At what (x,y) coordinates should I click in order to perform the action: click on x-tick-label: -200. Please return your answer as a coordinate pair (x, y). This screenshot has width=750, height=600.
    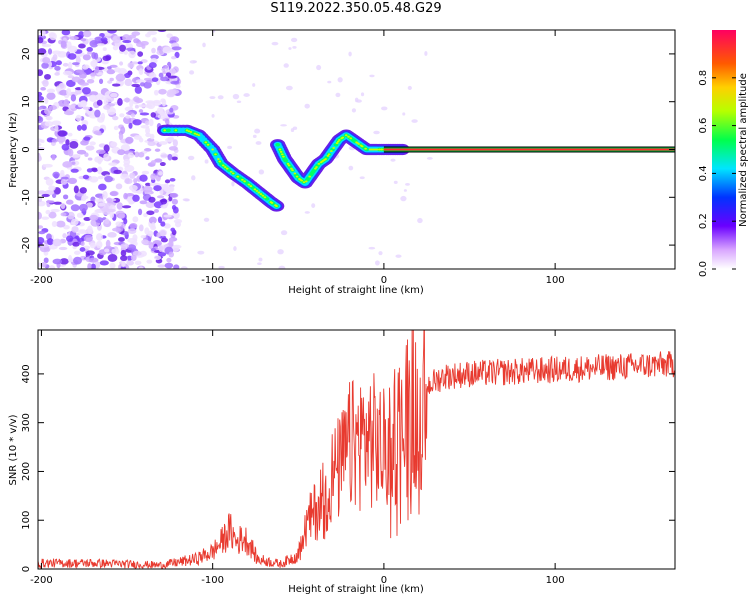
    Looking at the image, I should click on (41, 280).